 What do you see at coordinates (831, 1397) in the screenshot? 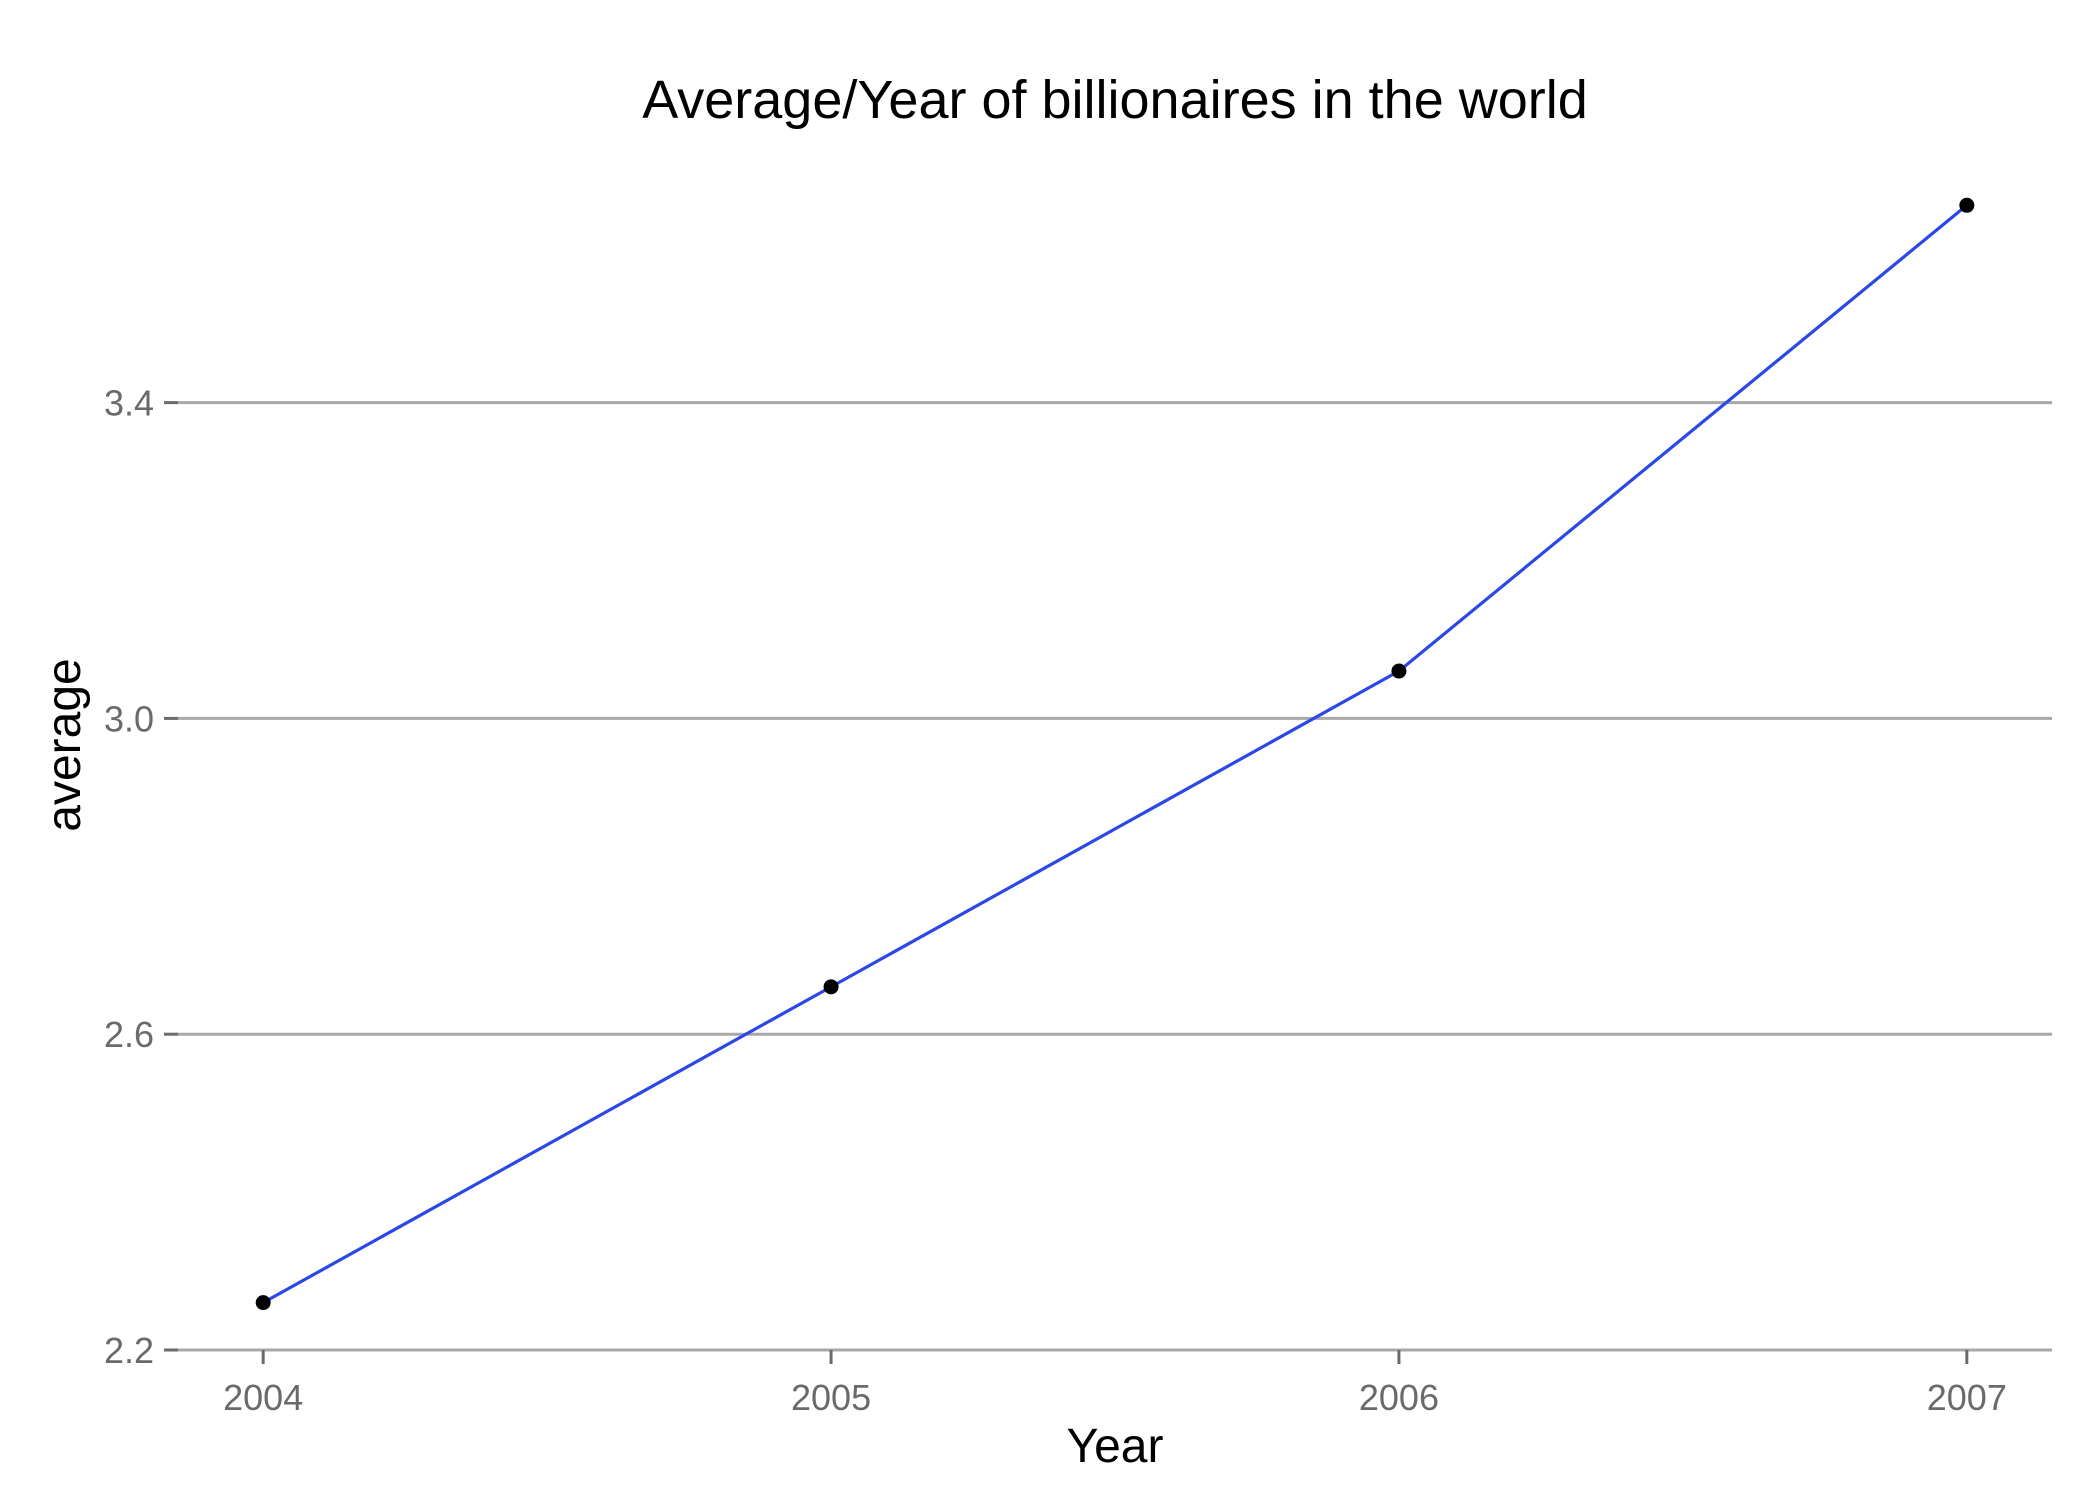
I see `x-tick-label: 2005` at bounding box center [831, 1397].